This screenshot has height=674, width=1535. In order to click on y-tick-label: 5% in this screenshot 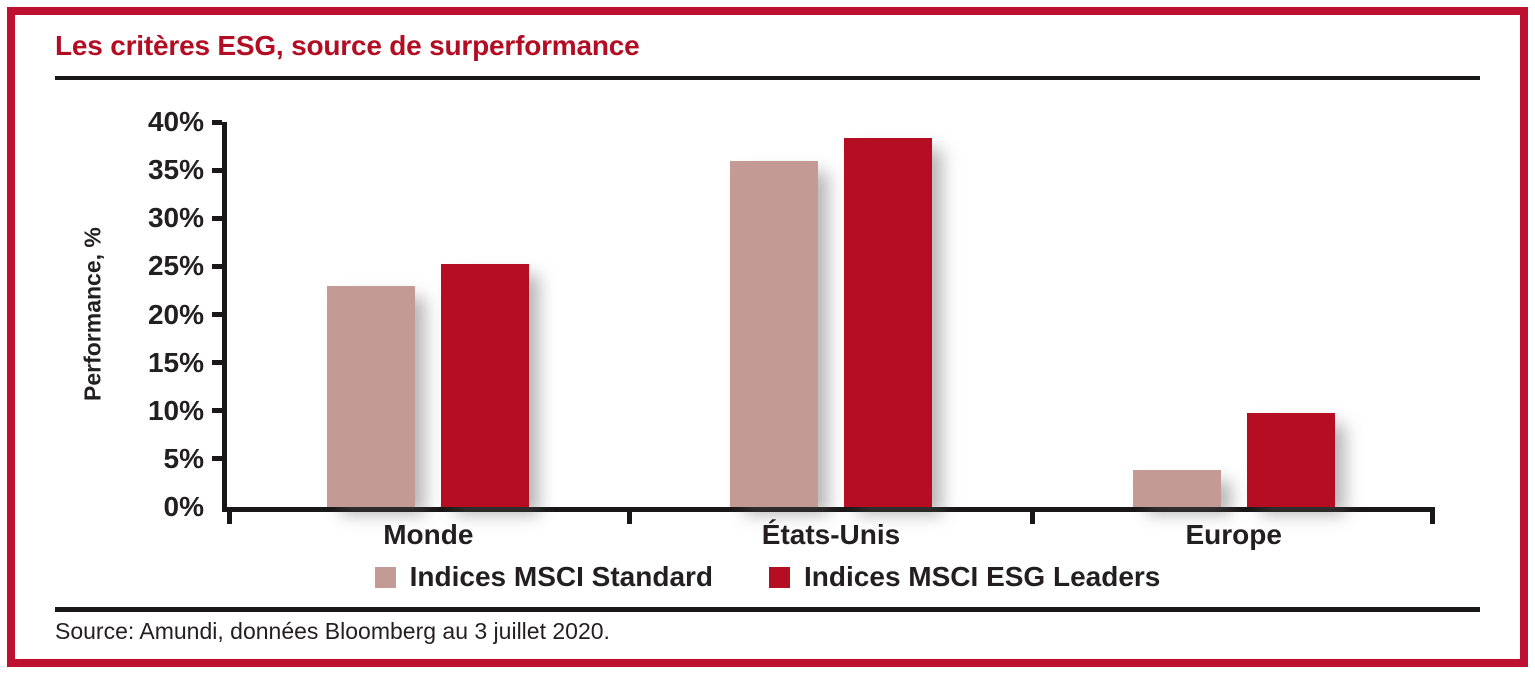, I will do `click(183, 458)`.